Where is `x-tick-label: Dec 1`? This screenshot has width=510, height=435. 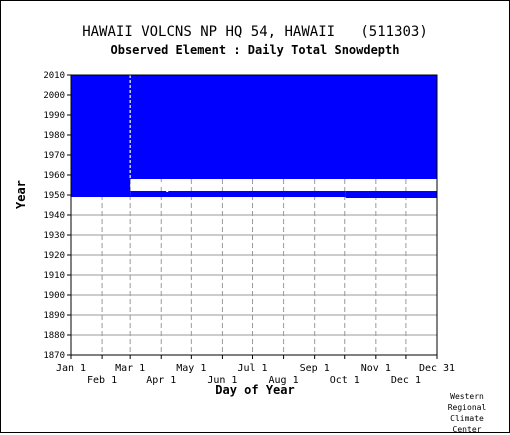
x-tick-label: Dec 1 is located at coordinates (406, 380).